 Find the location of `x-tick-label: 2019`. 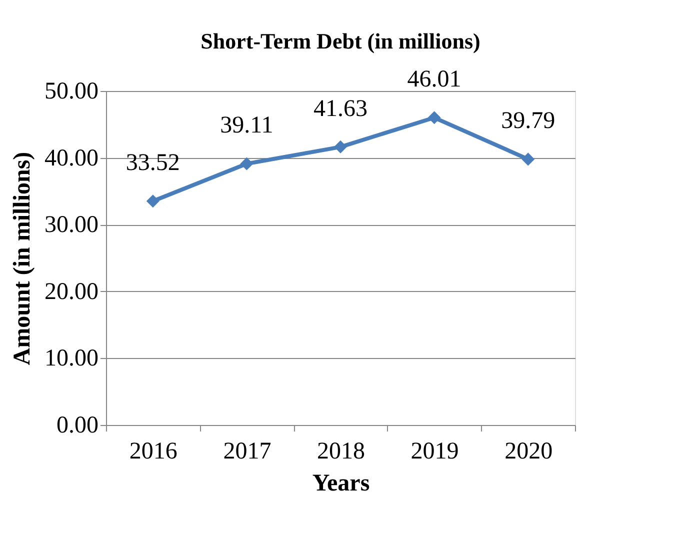

x-tick-label: 2019 is located at coordinates (434, 451).